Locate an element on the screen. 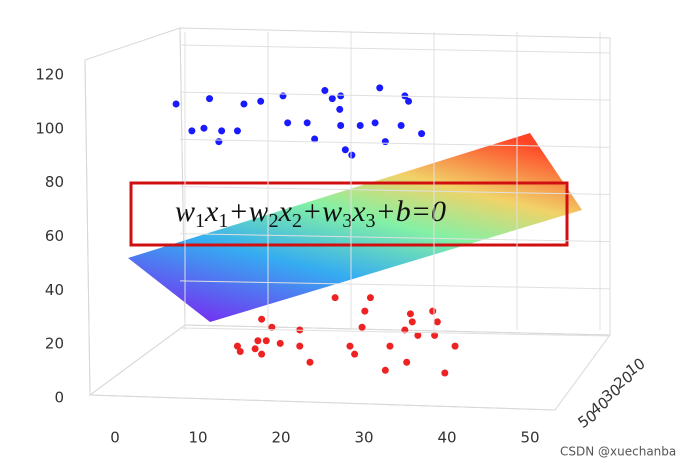  z-tick-label: 120 is located at coordinates (49, 75).